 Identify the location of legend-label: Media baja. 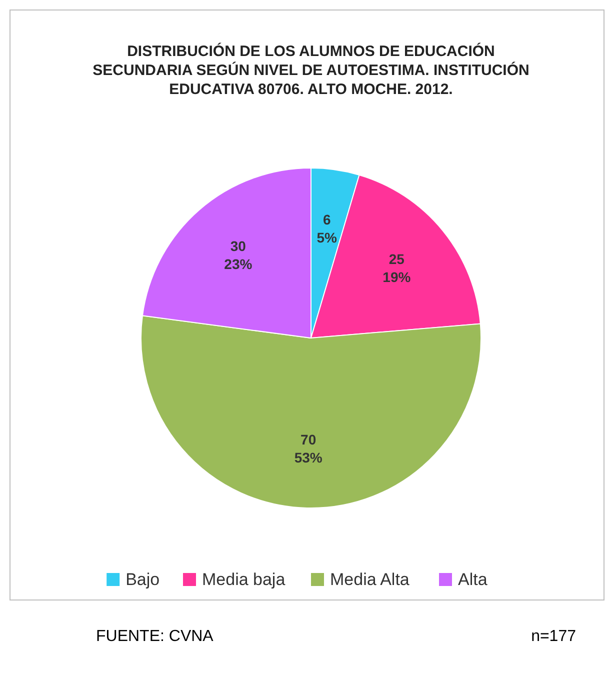
(244, 579).